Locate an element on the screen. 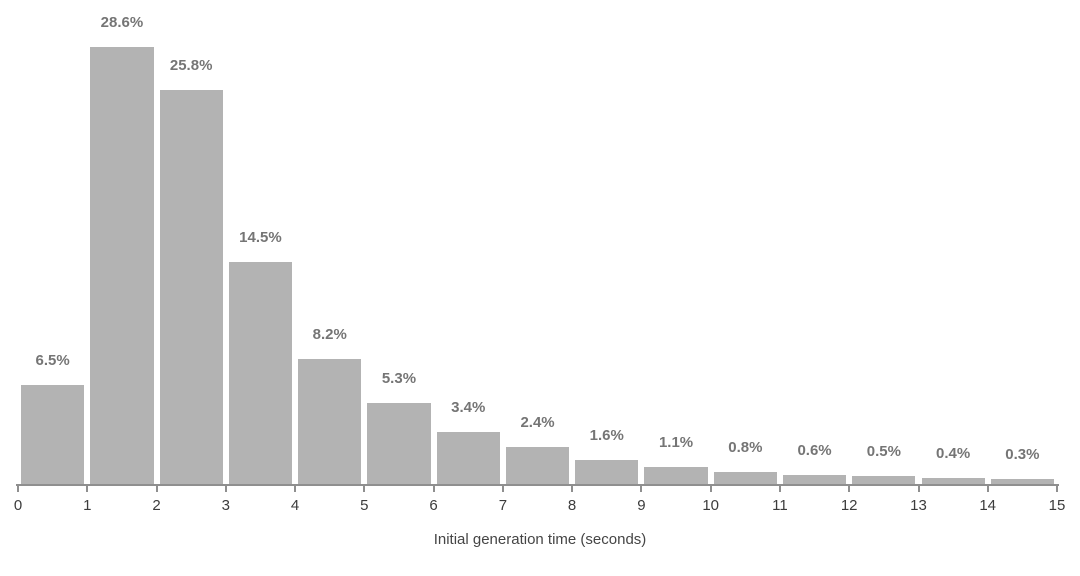 This screenshot has height=576, width=1080. bar-value-label: 0.4% is located at coordinates (953, 453).